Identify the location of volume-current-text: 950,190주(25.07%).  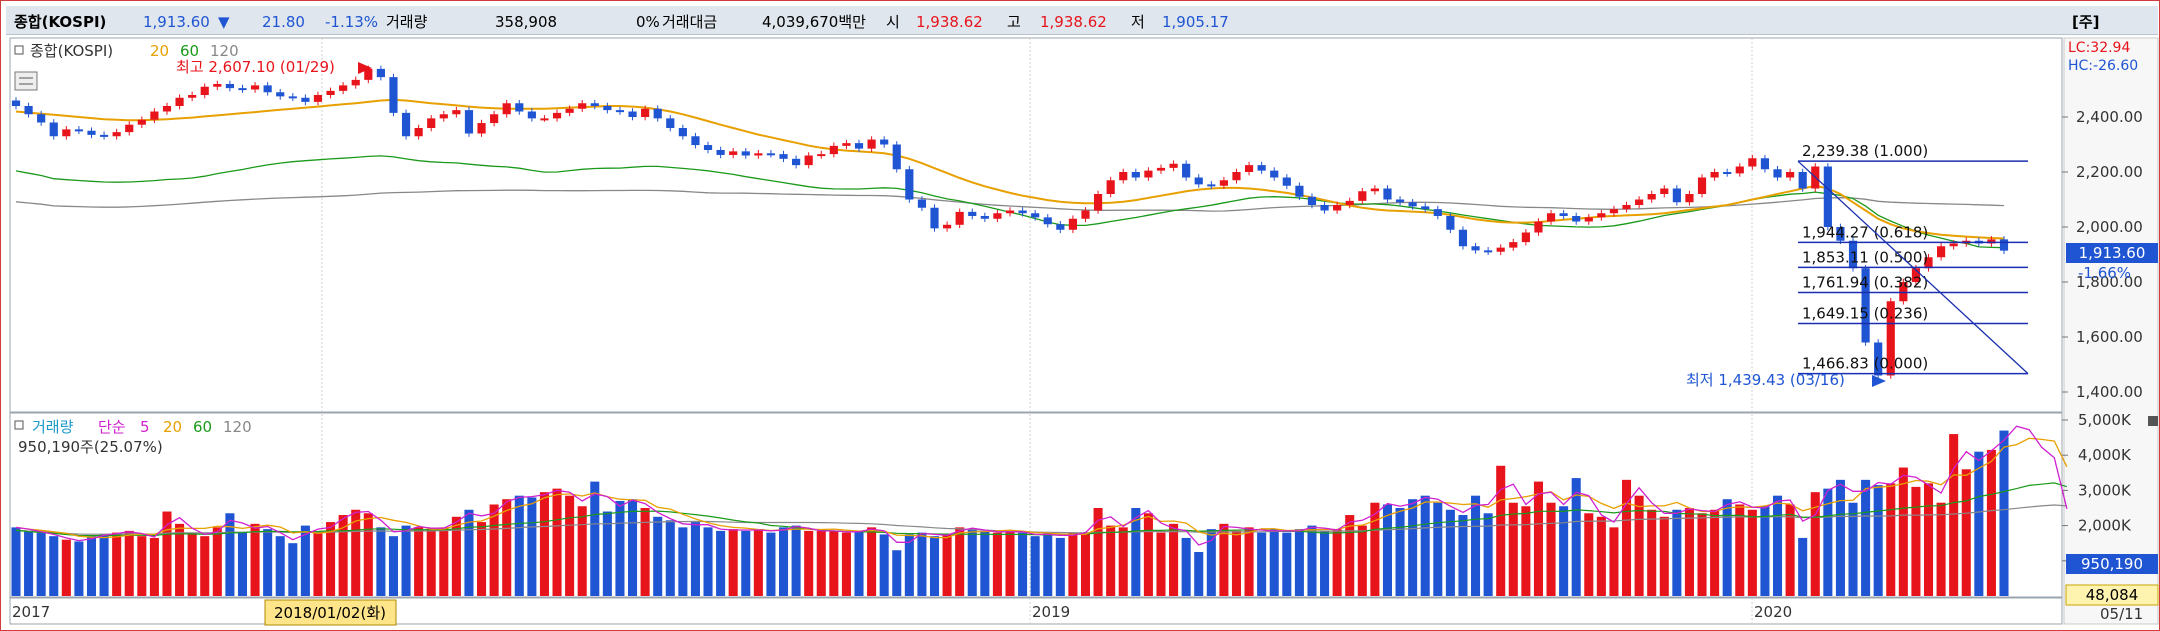
(90, 447).